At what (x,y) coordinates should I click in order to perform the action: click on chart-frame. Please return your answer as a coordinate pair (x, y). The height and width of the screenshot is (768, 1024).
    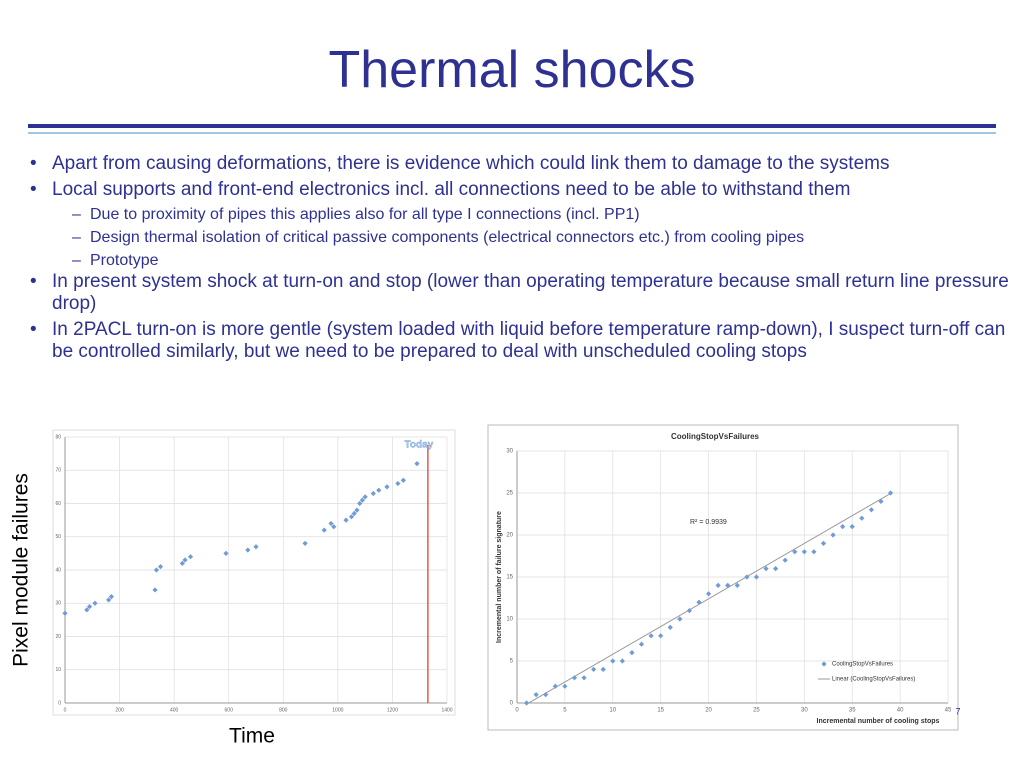
    Looking at the image, I should click on (254, 572).